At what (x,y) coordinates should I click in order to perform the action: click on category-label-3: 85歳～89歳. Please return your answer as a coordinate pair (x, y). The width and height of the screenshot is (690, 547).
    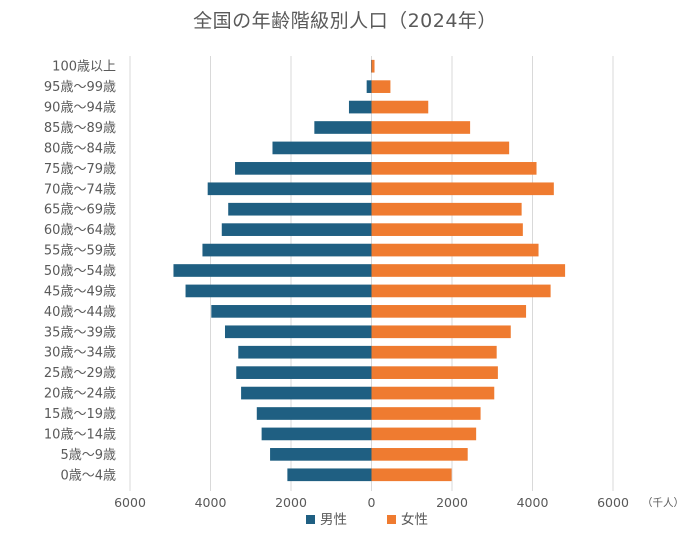
    Looking at the image, I should click on (80, 128).